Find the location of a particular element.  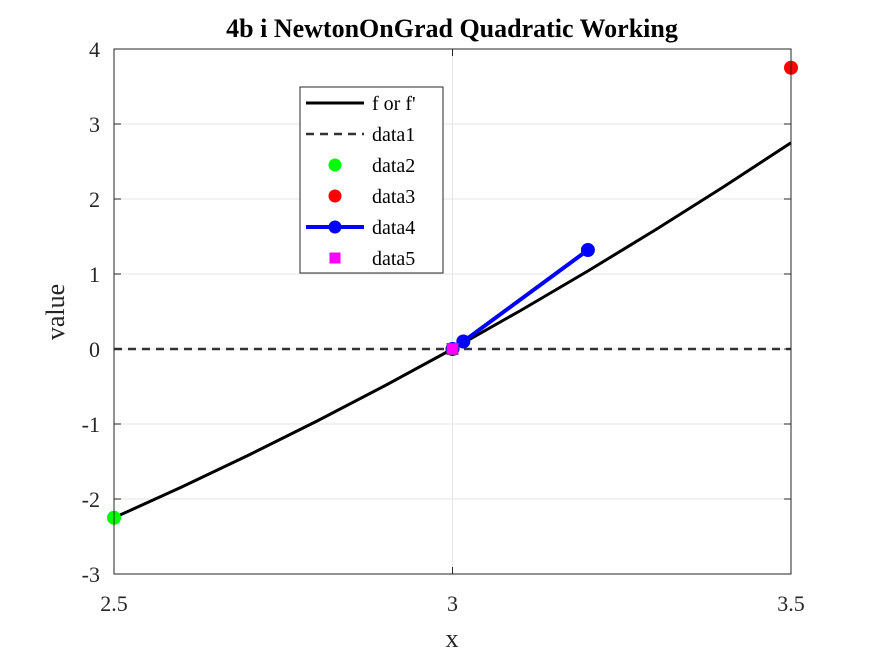

x-tick-label: 2.5 is located at coordinates (114, 603).